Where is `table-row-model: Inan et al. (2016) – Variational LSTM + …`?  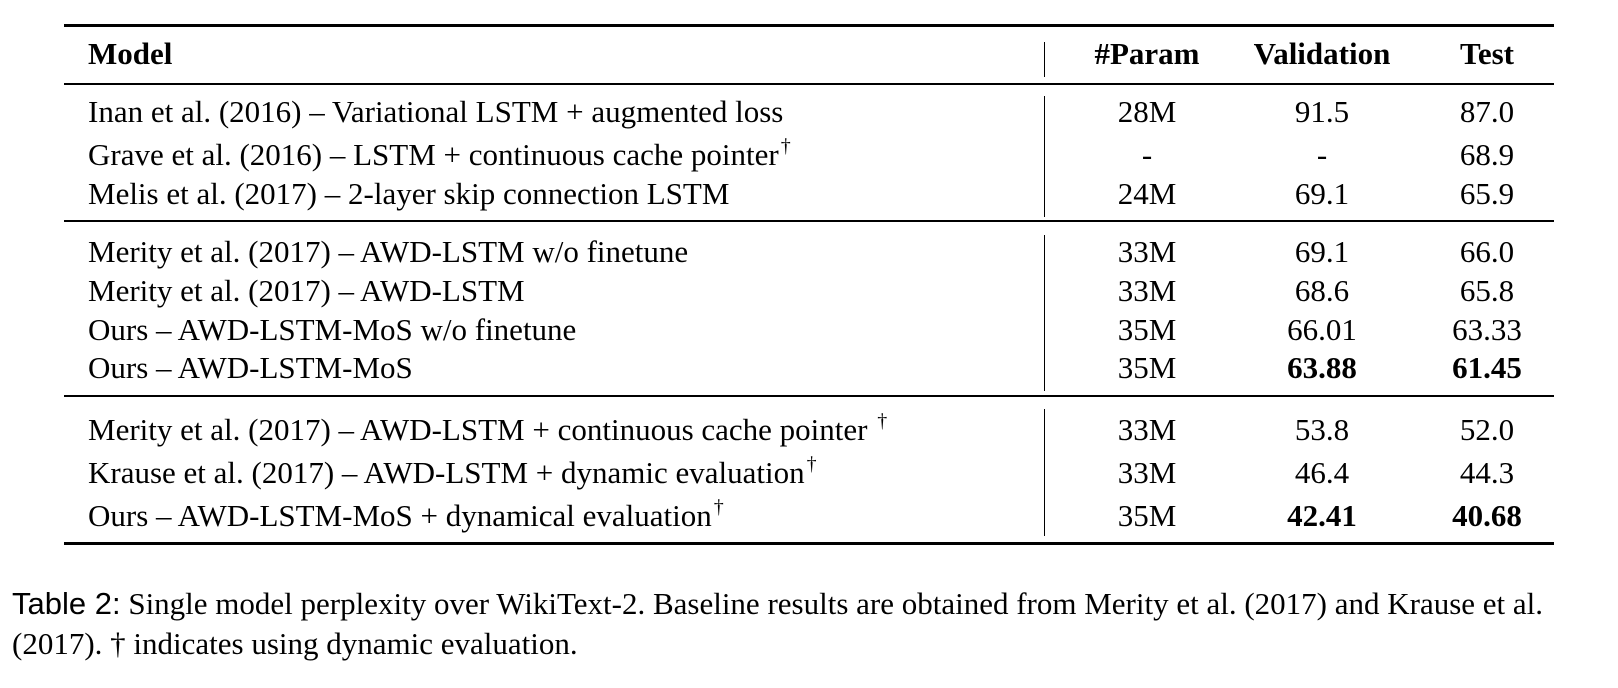 table-row-model: Inan et al. (2016) – Variational LSTM + … is located at coordinates (435, 112).